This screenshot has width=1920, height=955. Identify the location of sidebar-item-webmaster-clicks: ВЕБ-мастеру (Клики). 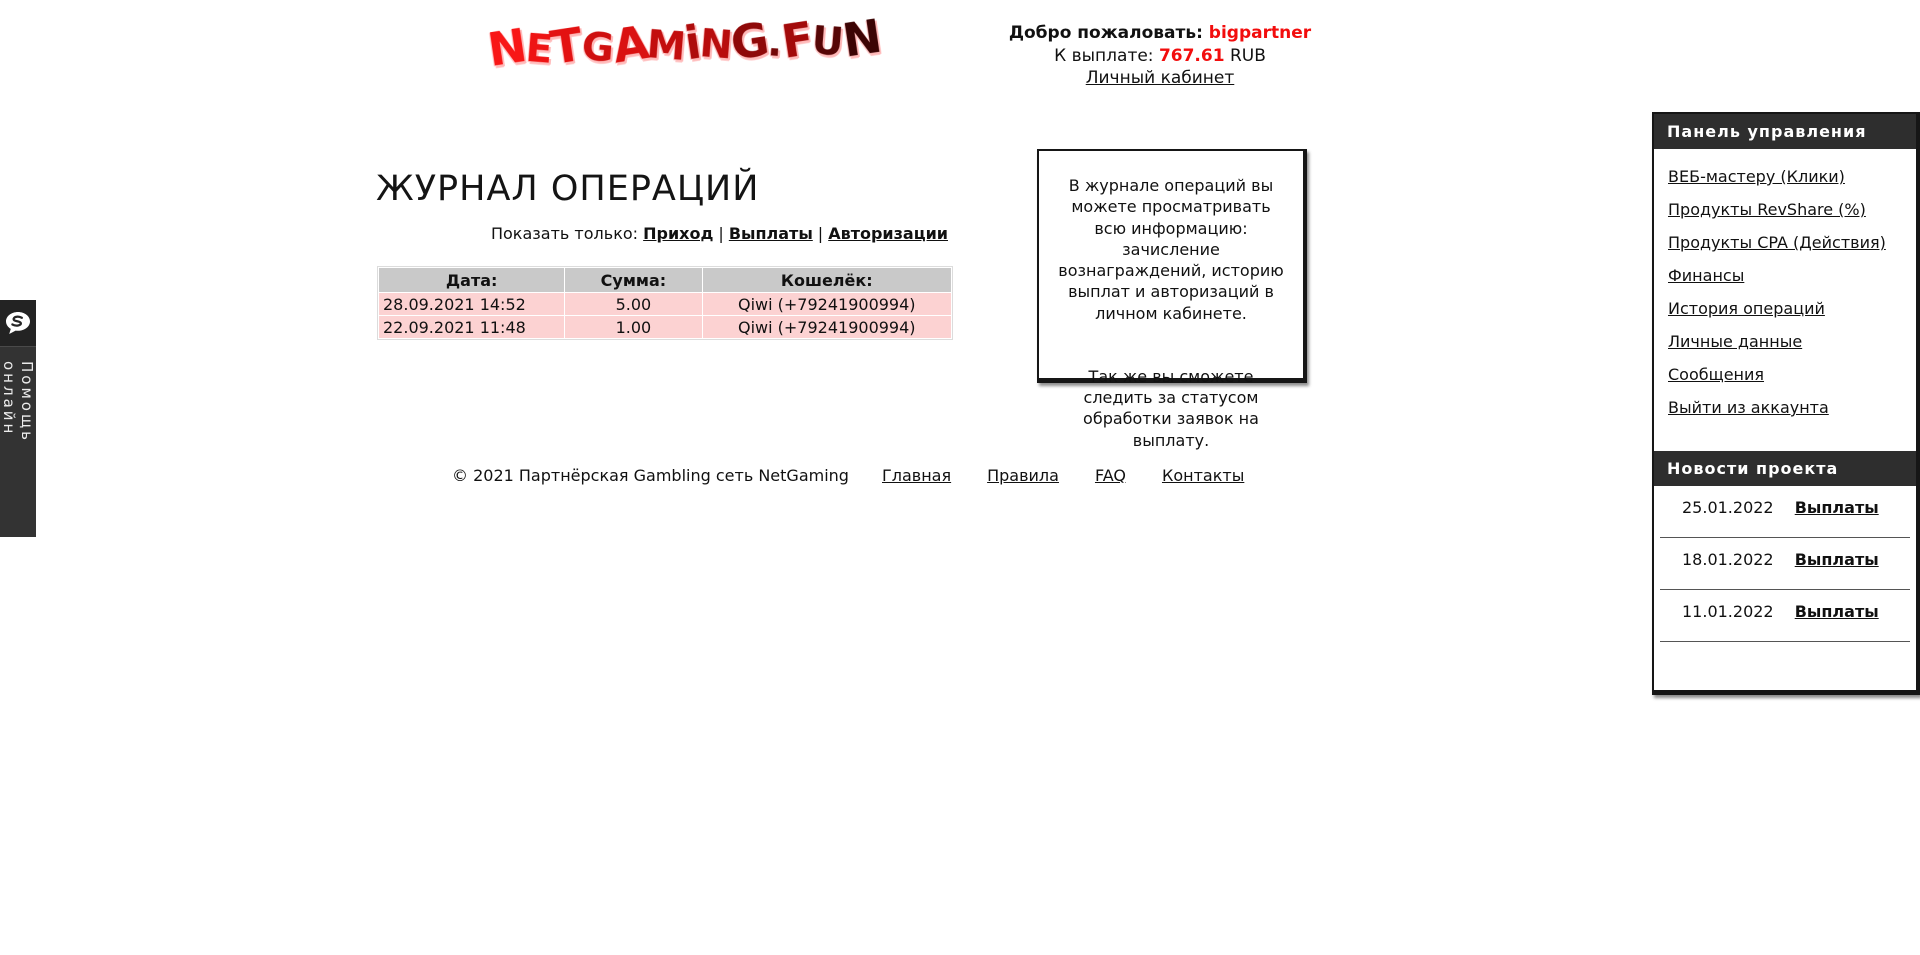
(1756, 176).